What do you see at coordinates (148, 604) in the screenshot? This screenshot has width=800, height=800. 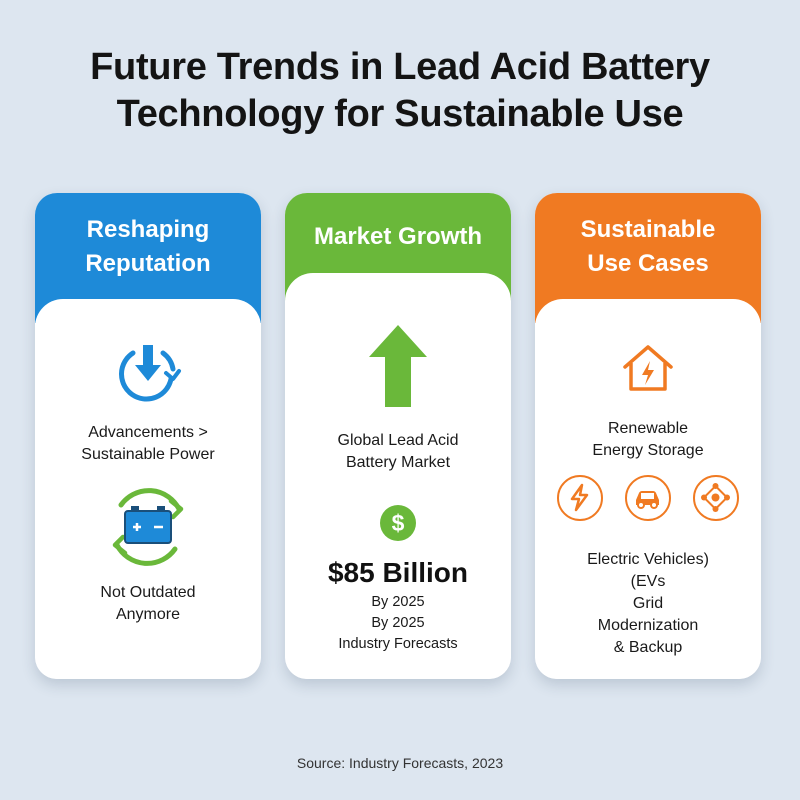 I see `not-outdated-text: Not Outdated Anymore` at bounding box center [148, 604].